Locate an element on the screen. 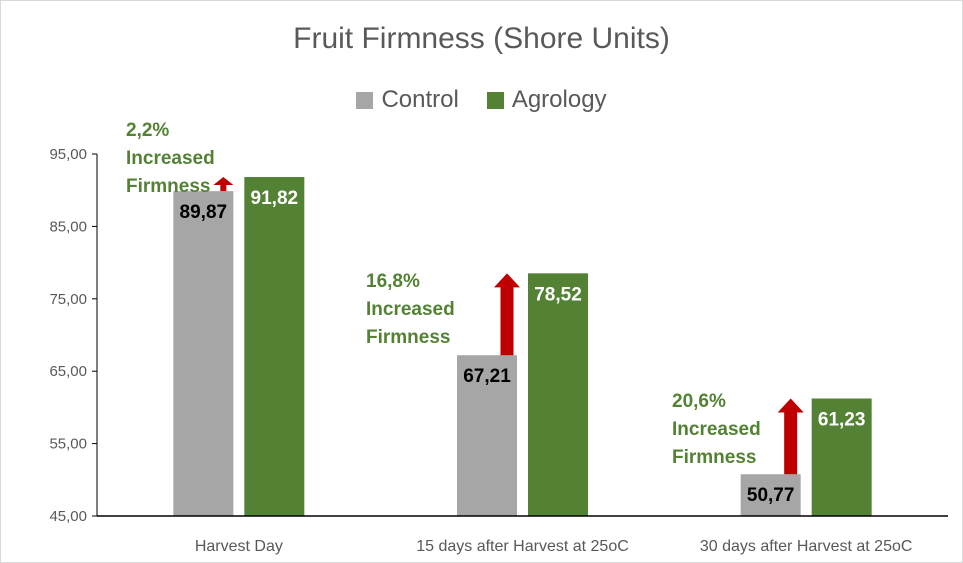 Image resolution: width=963 pixels, height=563 pixels. y-tick-label: 65,00 is located at coordinates (68, 371).